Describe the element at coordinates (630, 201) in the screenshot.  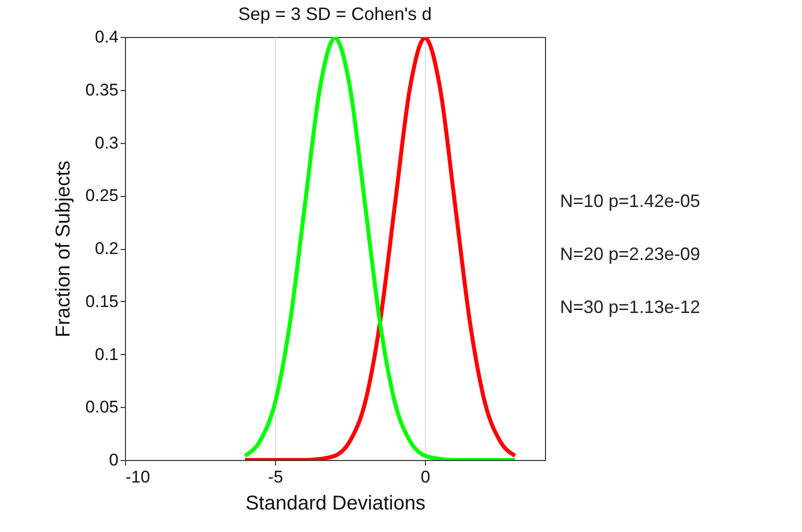
I see `text: N=10 p=1.42e-05` at that location.